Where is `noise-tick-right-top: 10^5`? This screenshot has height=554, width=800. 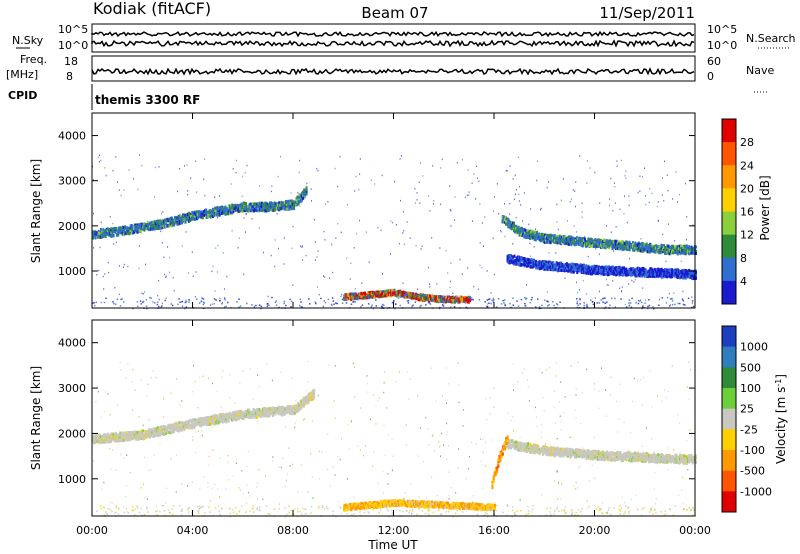 noise-tick-right-top: 10^5 is located at coordinates (722, 29).